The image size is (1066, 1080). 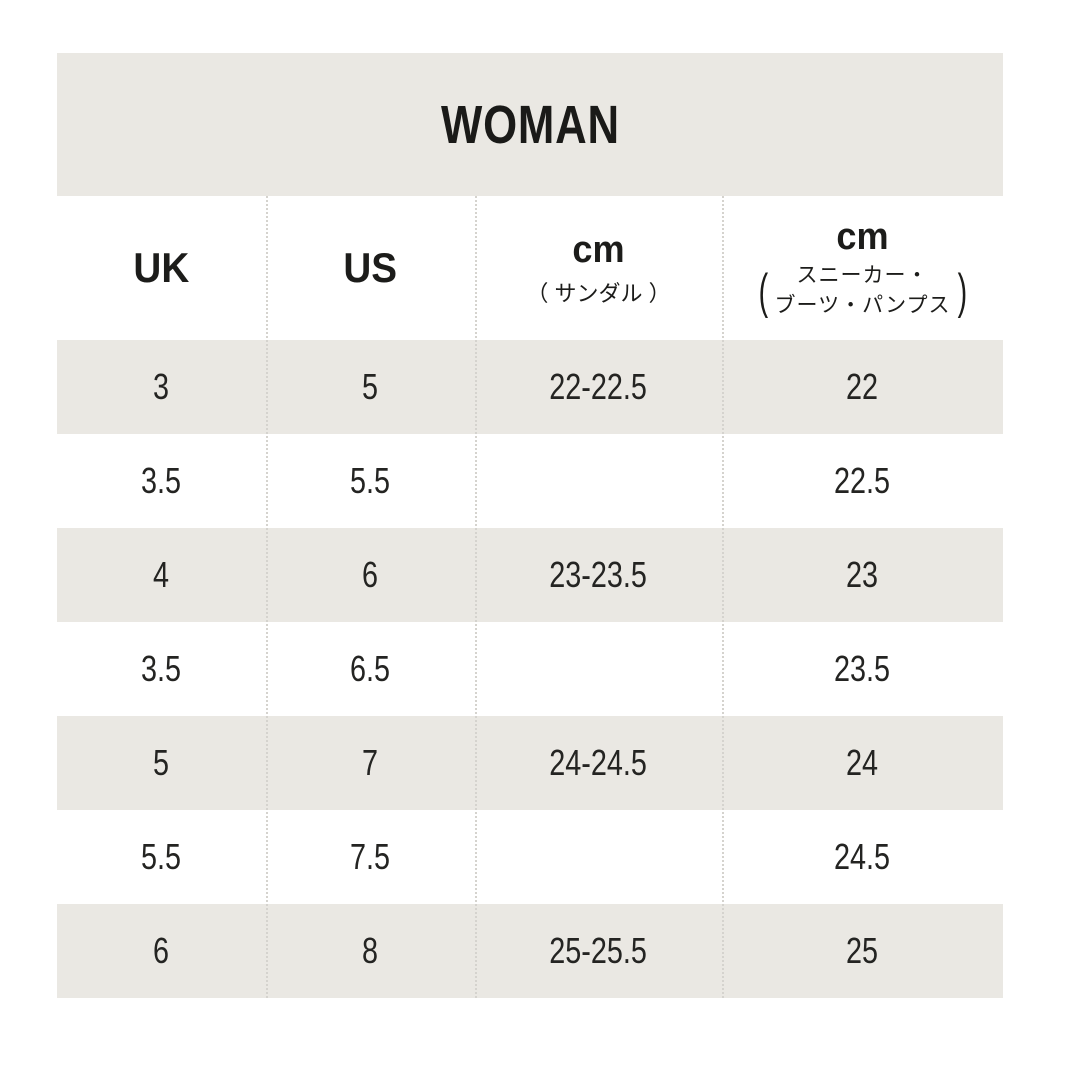 I want to click on cell-value: 3, so click(x=161, y=386).